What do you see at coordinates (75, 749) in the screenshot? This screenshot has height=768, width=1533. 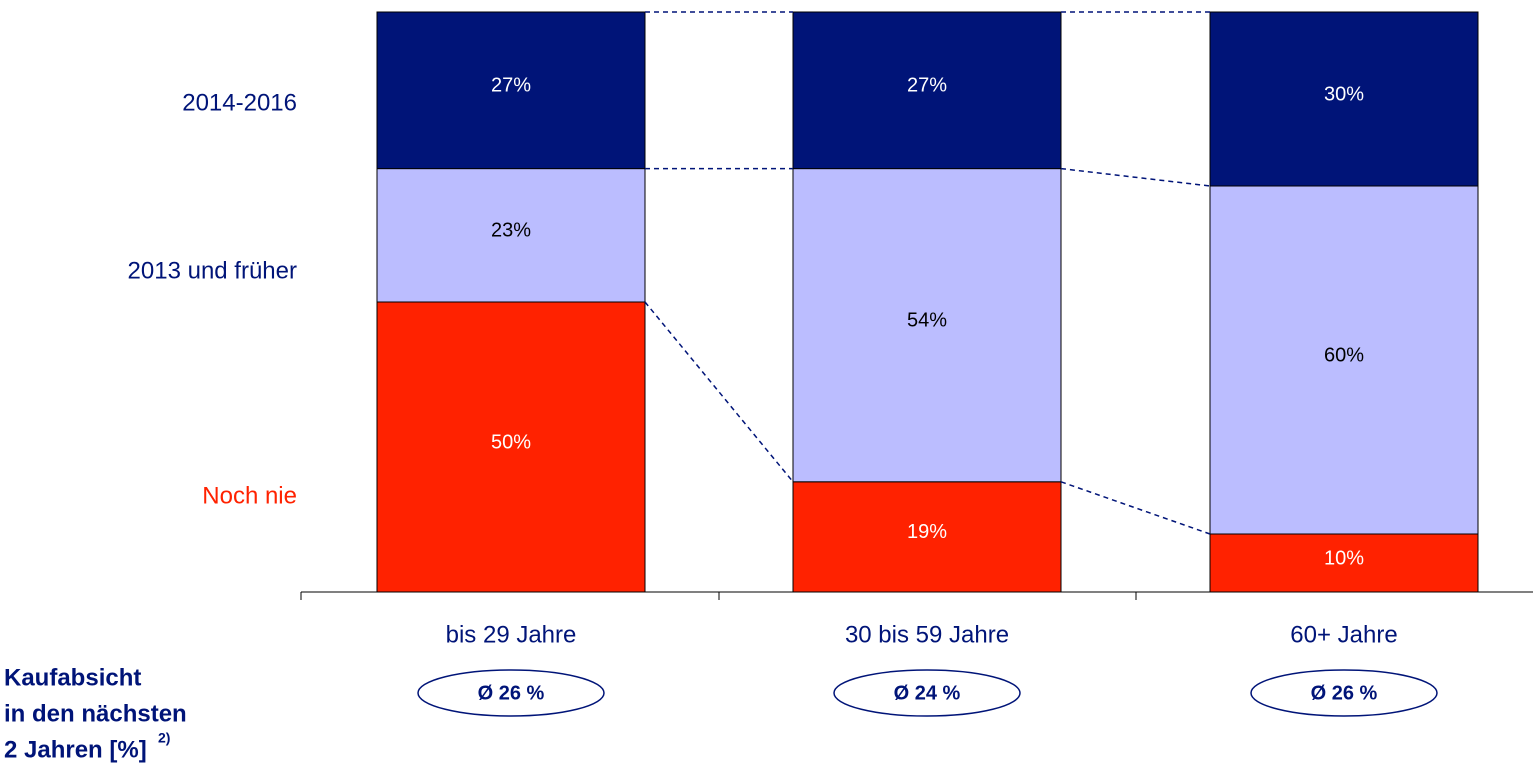 I see `intent-label: 2 Jahren [%]` at bounding box center [75, 749].